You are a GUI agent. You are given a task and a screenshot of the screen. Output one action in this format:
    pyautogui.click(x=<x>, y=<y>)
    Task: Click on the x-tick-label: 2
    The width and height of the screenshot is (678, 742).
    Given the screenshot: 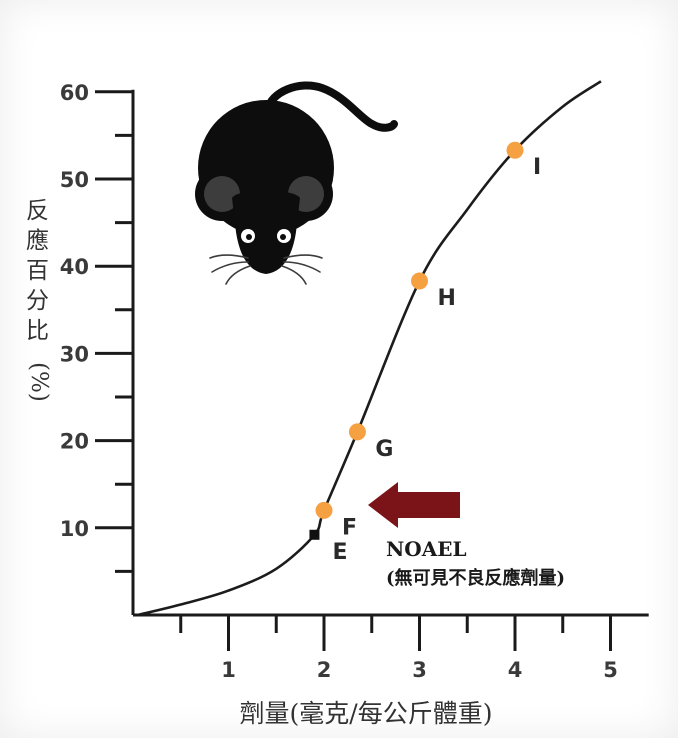 What is the action you would take?
    pyautogui.click(x=324, y=670)
    